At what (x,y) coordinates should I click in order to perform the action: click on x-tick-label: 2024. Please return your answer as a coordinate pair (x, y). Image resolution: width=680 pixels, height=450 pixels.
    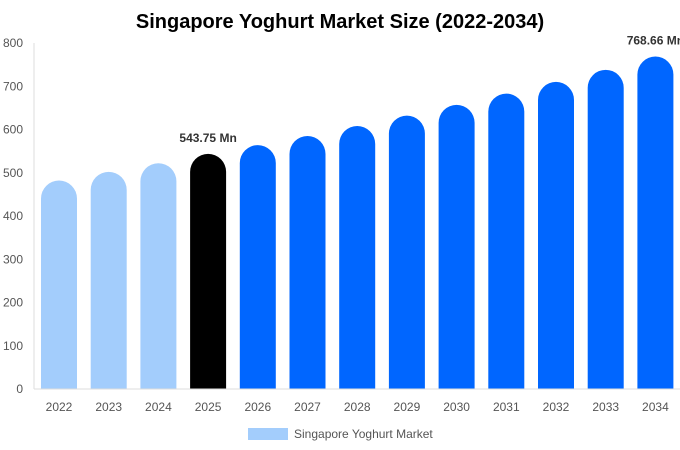
    Looking at the image, I should click on (158, 407).